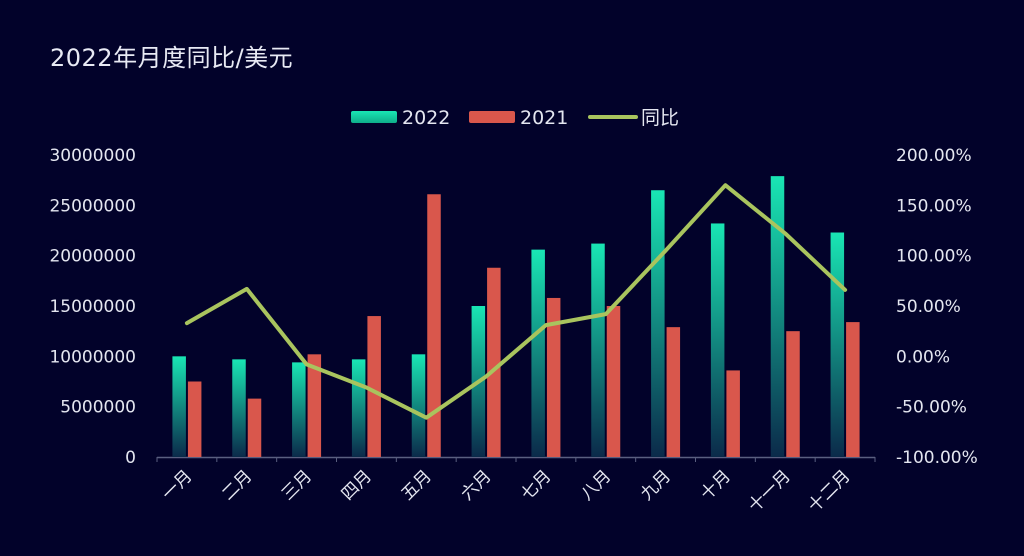  What do you see at coordinates (92, 307) in the screenshot?
I see `y-left-tick-label: 15000000` at bounding box center [92, 307].